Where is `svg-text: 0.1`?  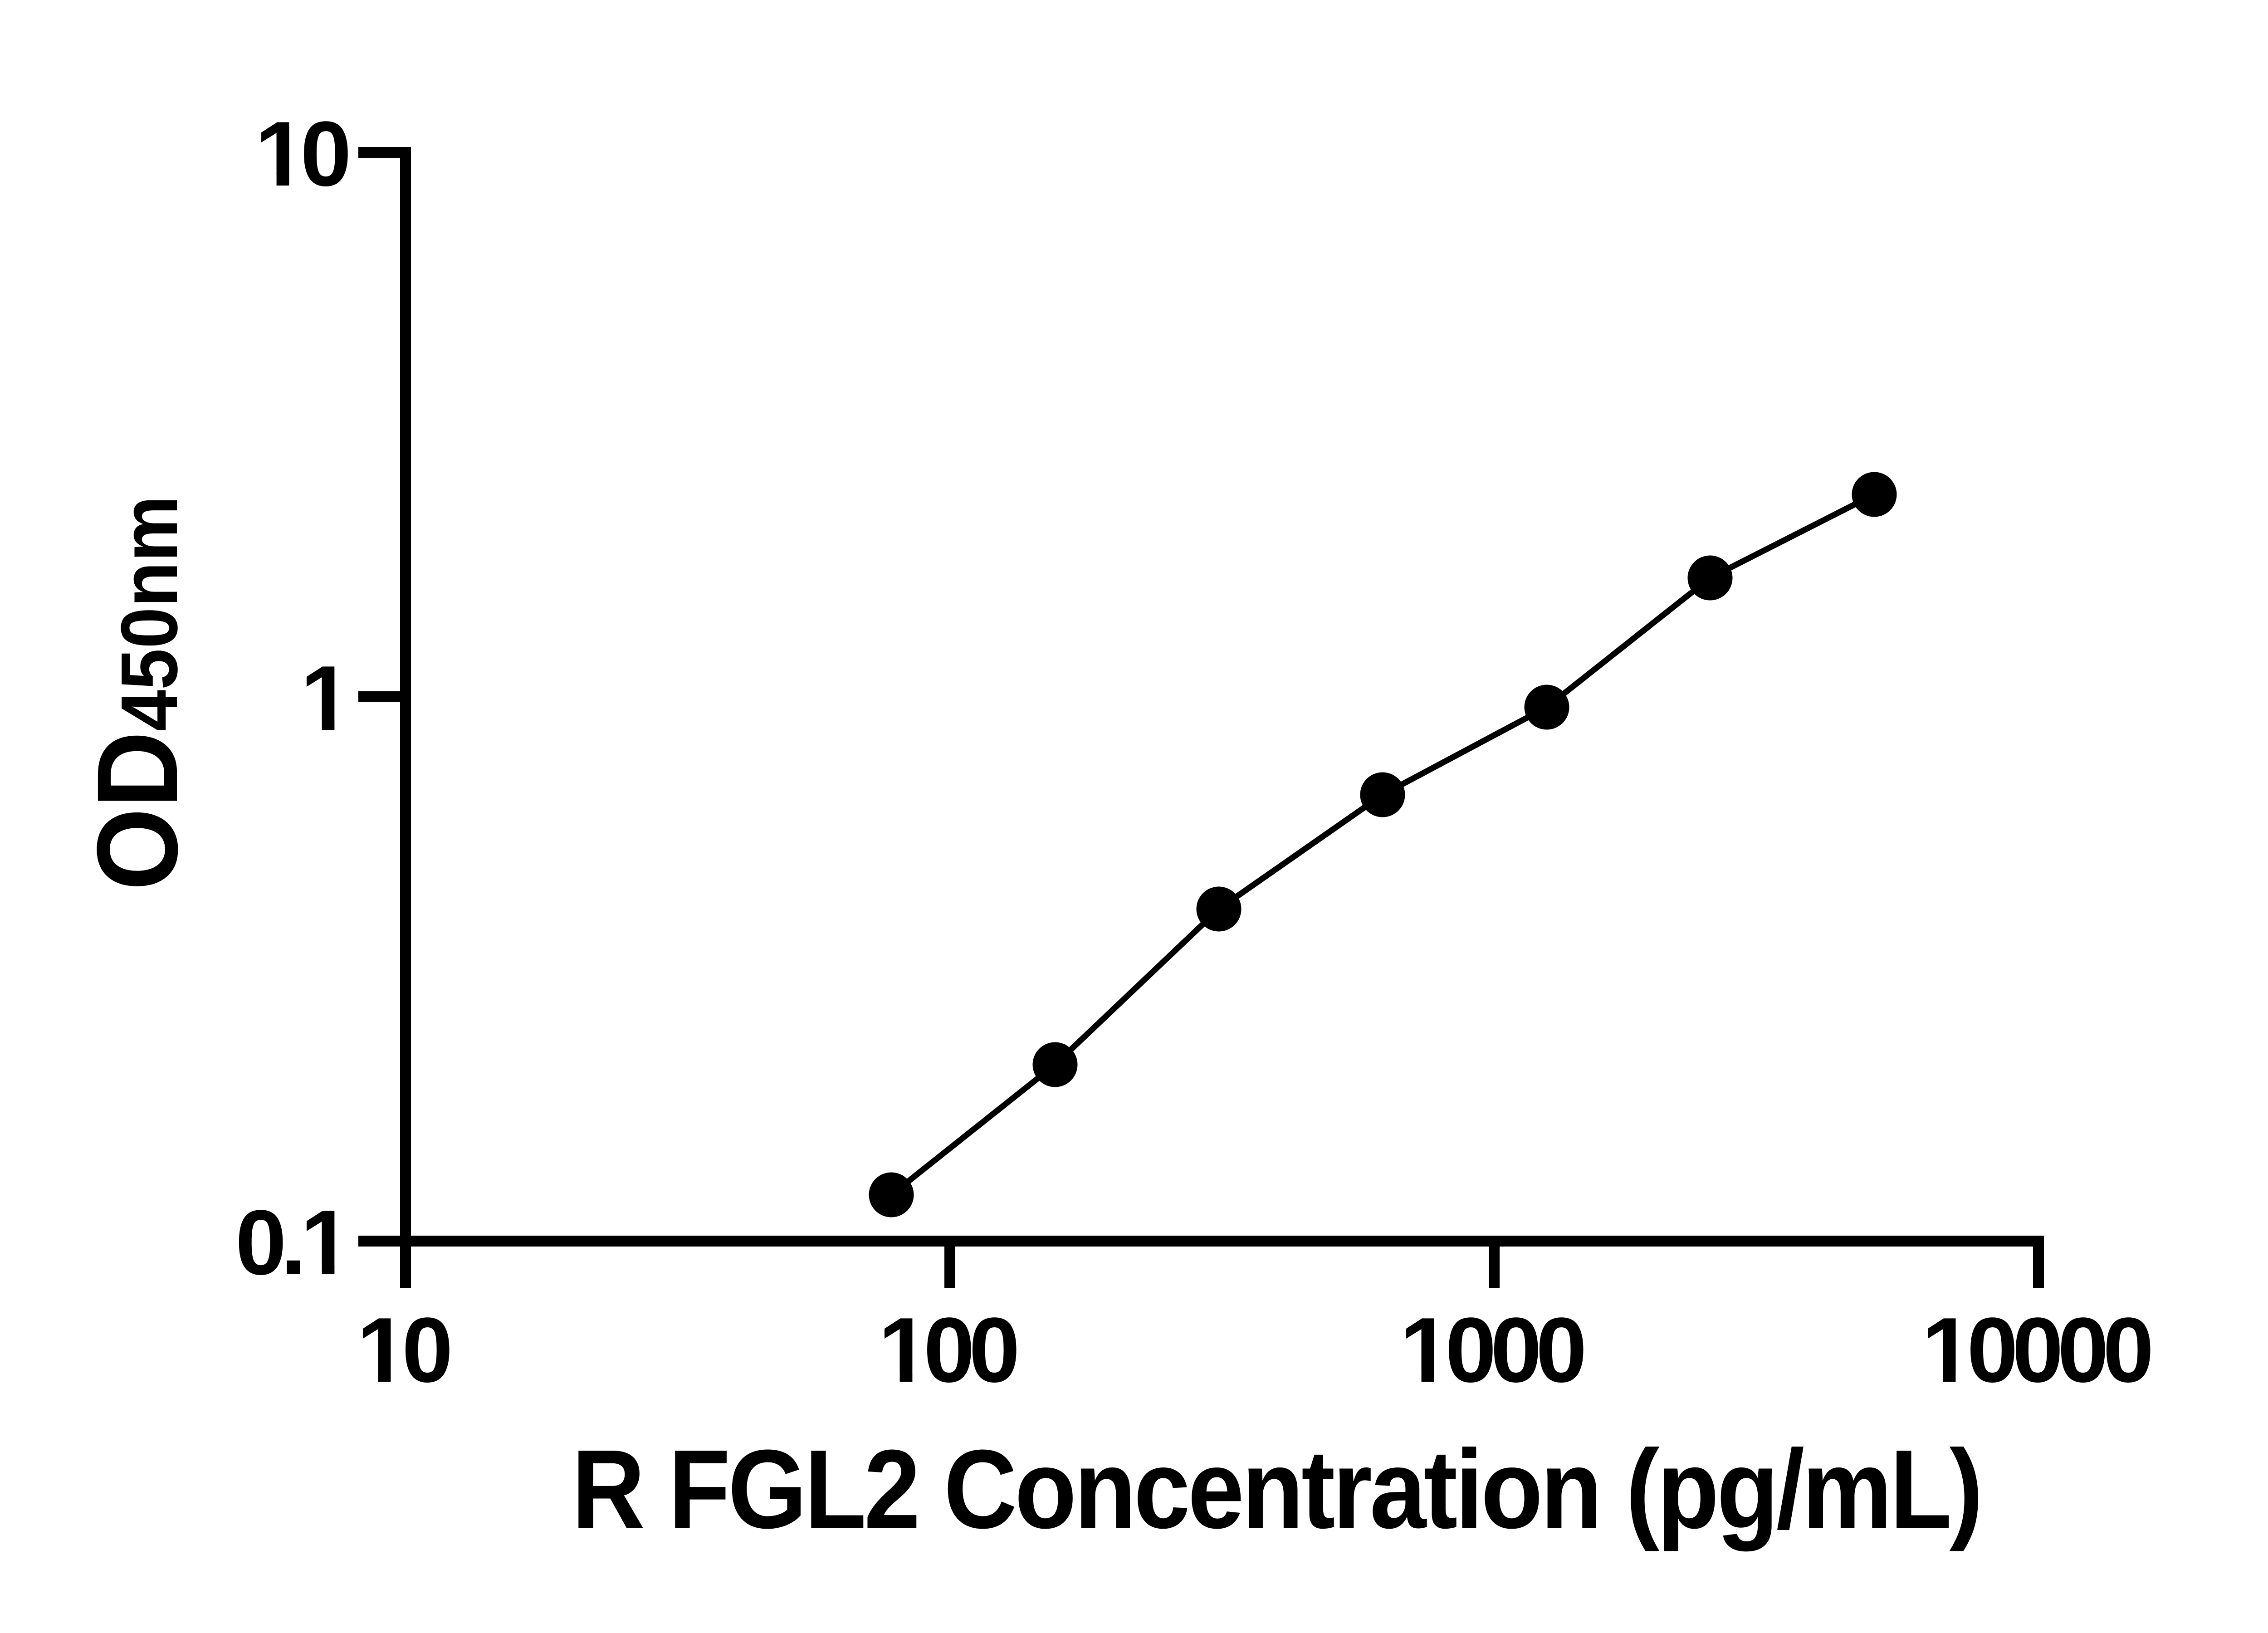 svg-text: 0.1 is located at coordinates (292, 1242).